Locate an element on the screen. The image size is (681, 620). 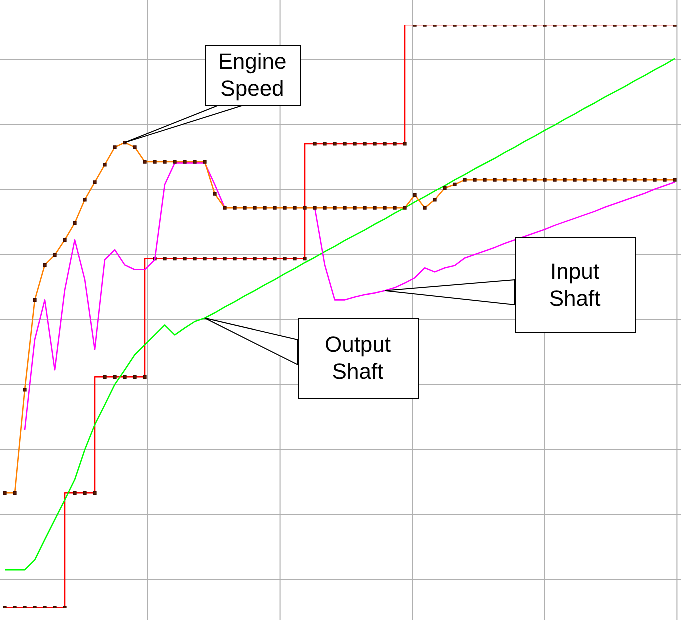
series-label: Input Shaft is located at coordinates (575, 284).